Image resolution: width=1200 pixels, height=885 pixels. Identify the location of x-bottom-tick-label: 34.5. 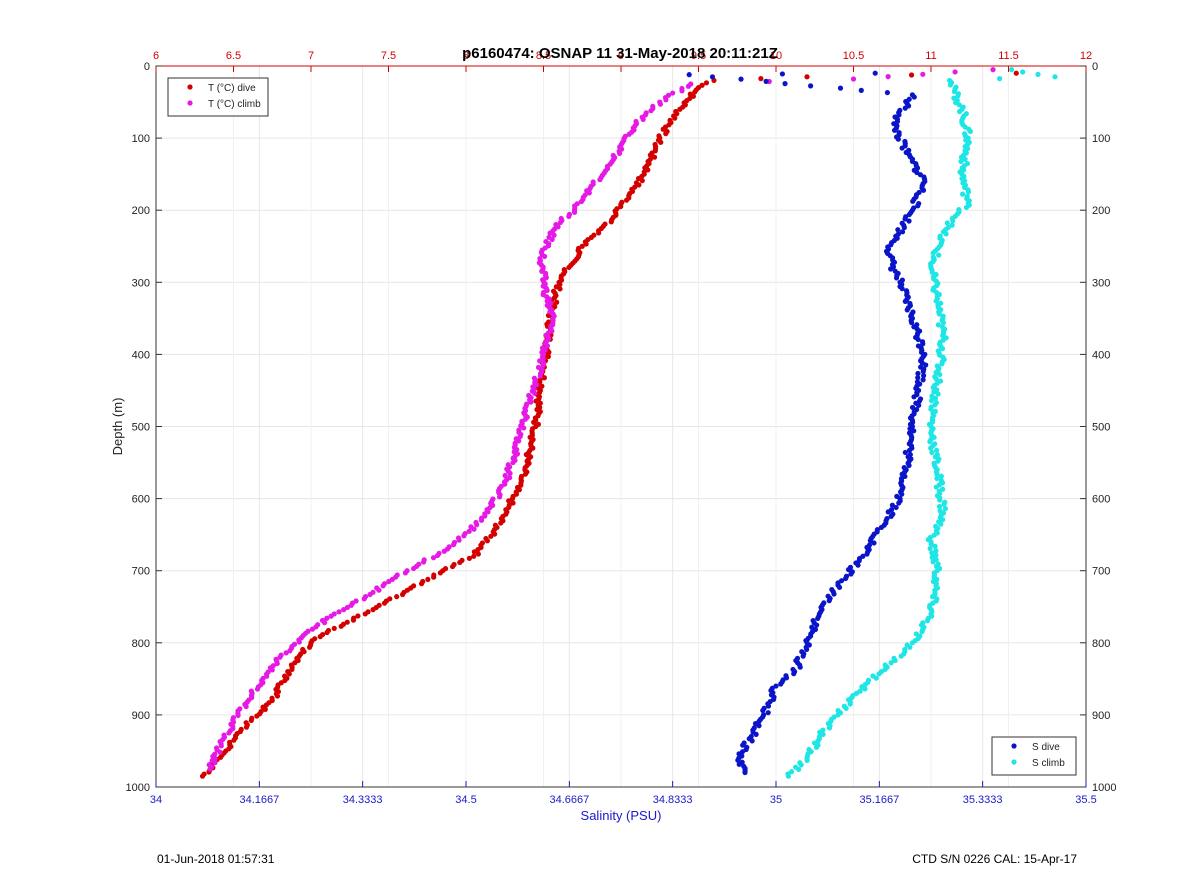
(465, 800).